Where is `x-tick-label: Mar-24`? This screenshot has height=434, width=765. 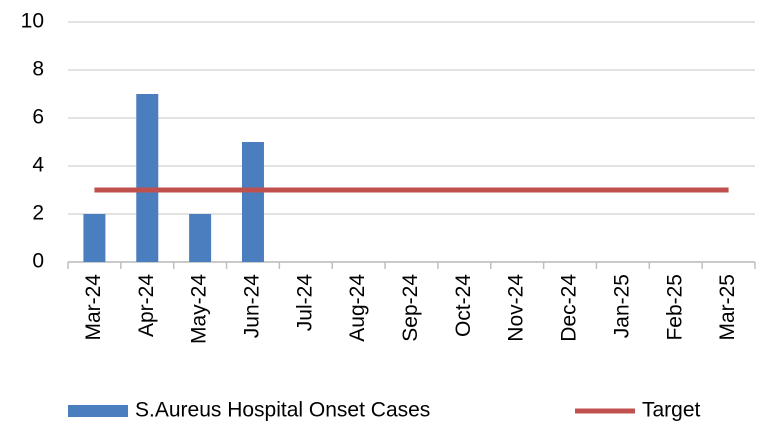
x-tick-label: Mar-24 is located at coordinates (93, 307).